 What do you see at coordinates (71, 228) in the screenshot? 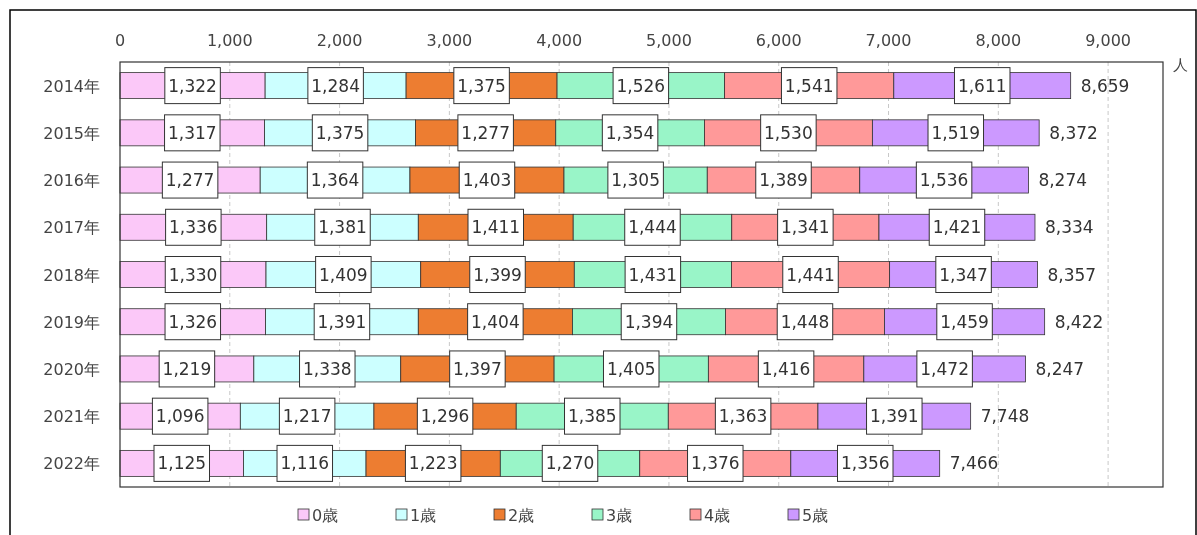
I see `y-tick-label: 2017年` at bounding box center [71, 228].